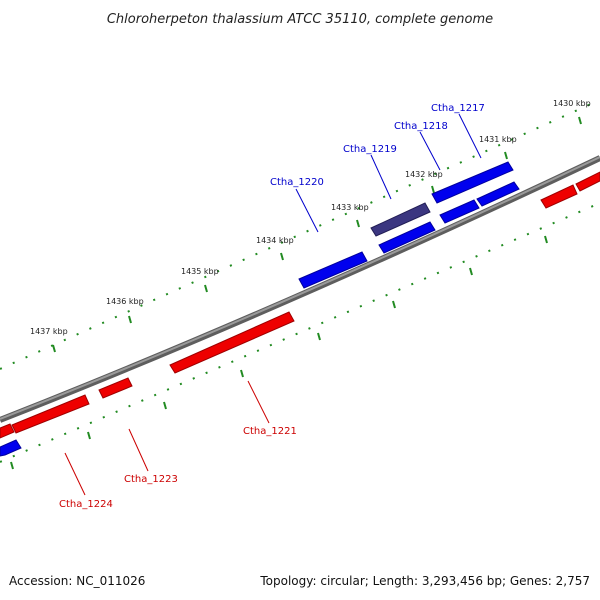 The width and height of the screenshot is (600, 600). What do you see at coordinates (77, 581) in the screenshot?
I see `accession-text: Accession: NC_011026` at bounding box center [77, 581].